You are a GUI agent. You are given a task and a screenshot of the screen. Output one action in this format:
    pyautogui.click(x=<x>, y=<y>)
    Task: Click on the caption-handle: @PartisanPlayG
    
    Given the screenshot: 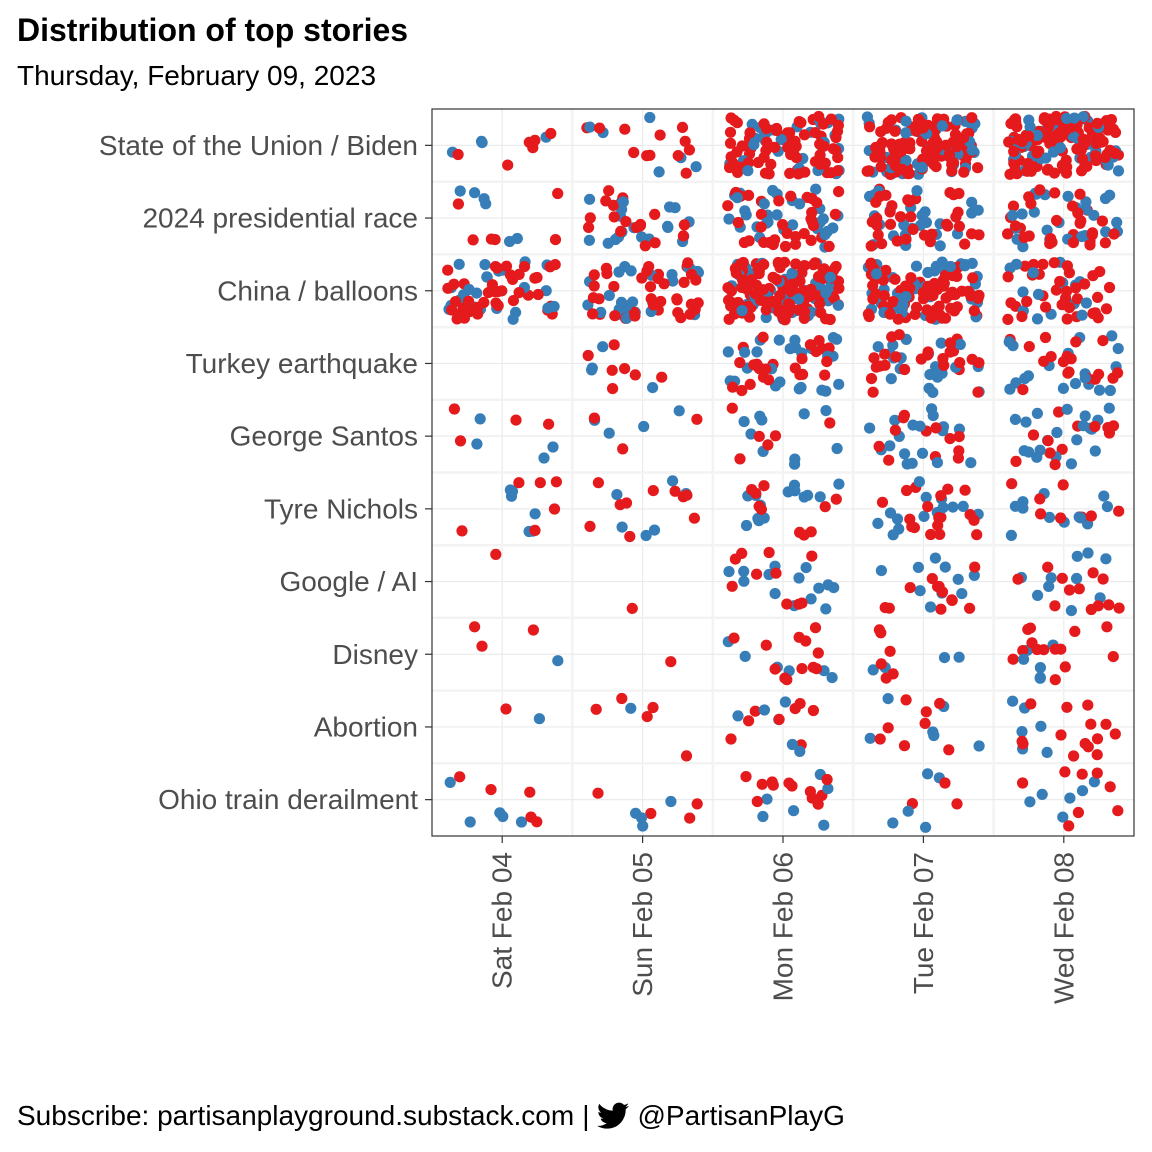 What is the action you would take?
    pyautogui.click(x=741, y=1115)
    